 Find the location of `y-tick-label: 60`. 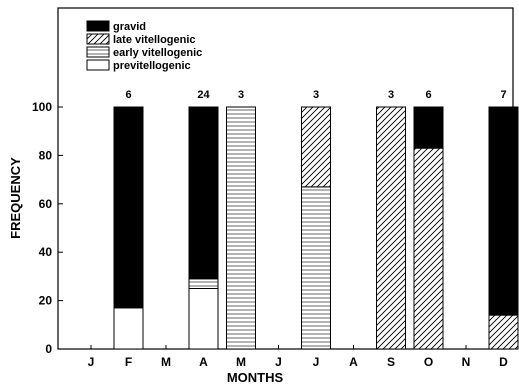

y-tick-label: 60 is located at coordinates (46, 204).